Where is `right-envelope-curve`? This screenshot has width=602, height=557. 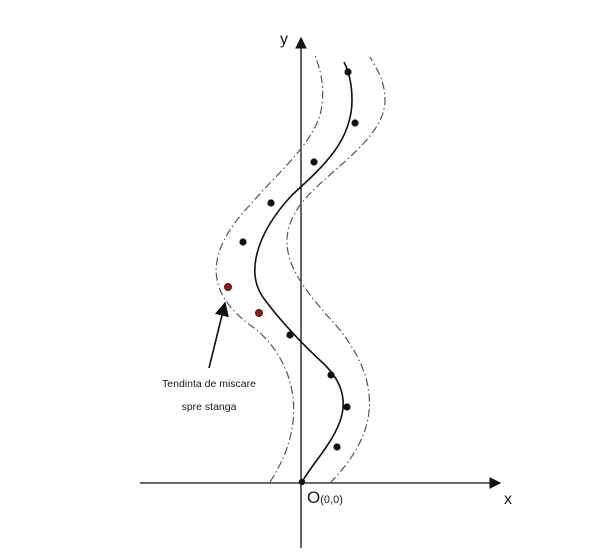 right-envelope-curve is located at coordinates (336, 270).